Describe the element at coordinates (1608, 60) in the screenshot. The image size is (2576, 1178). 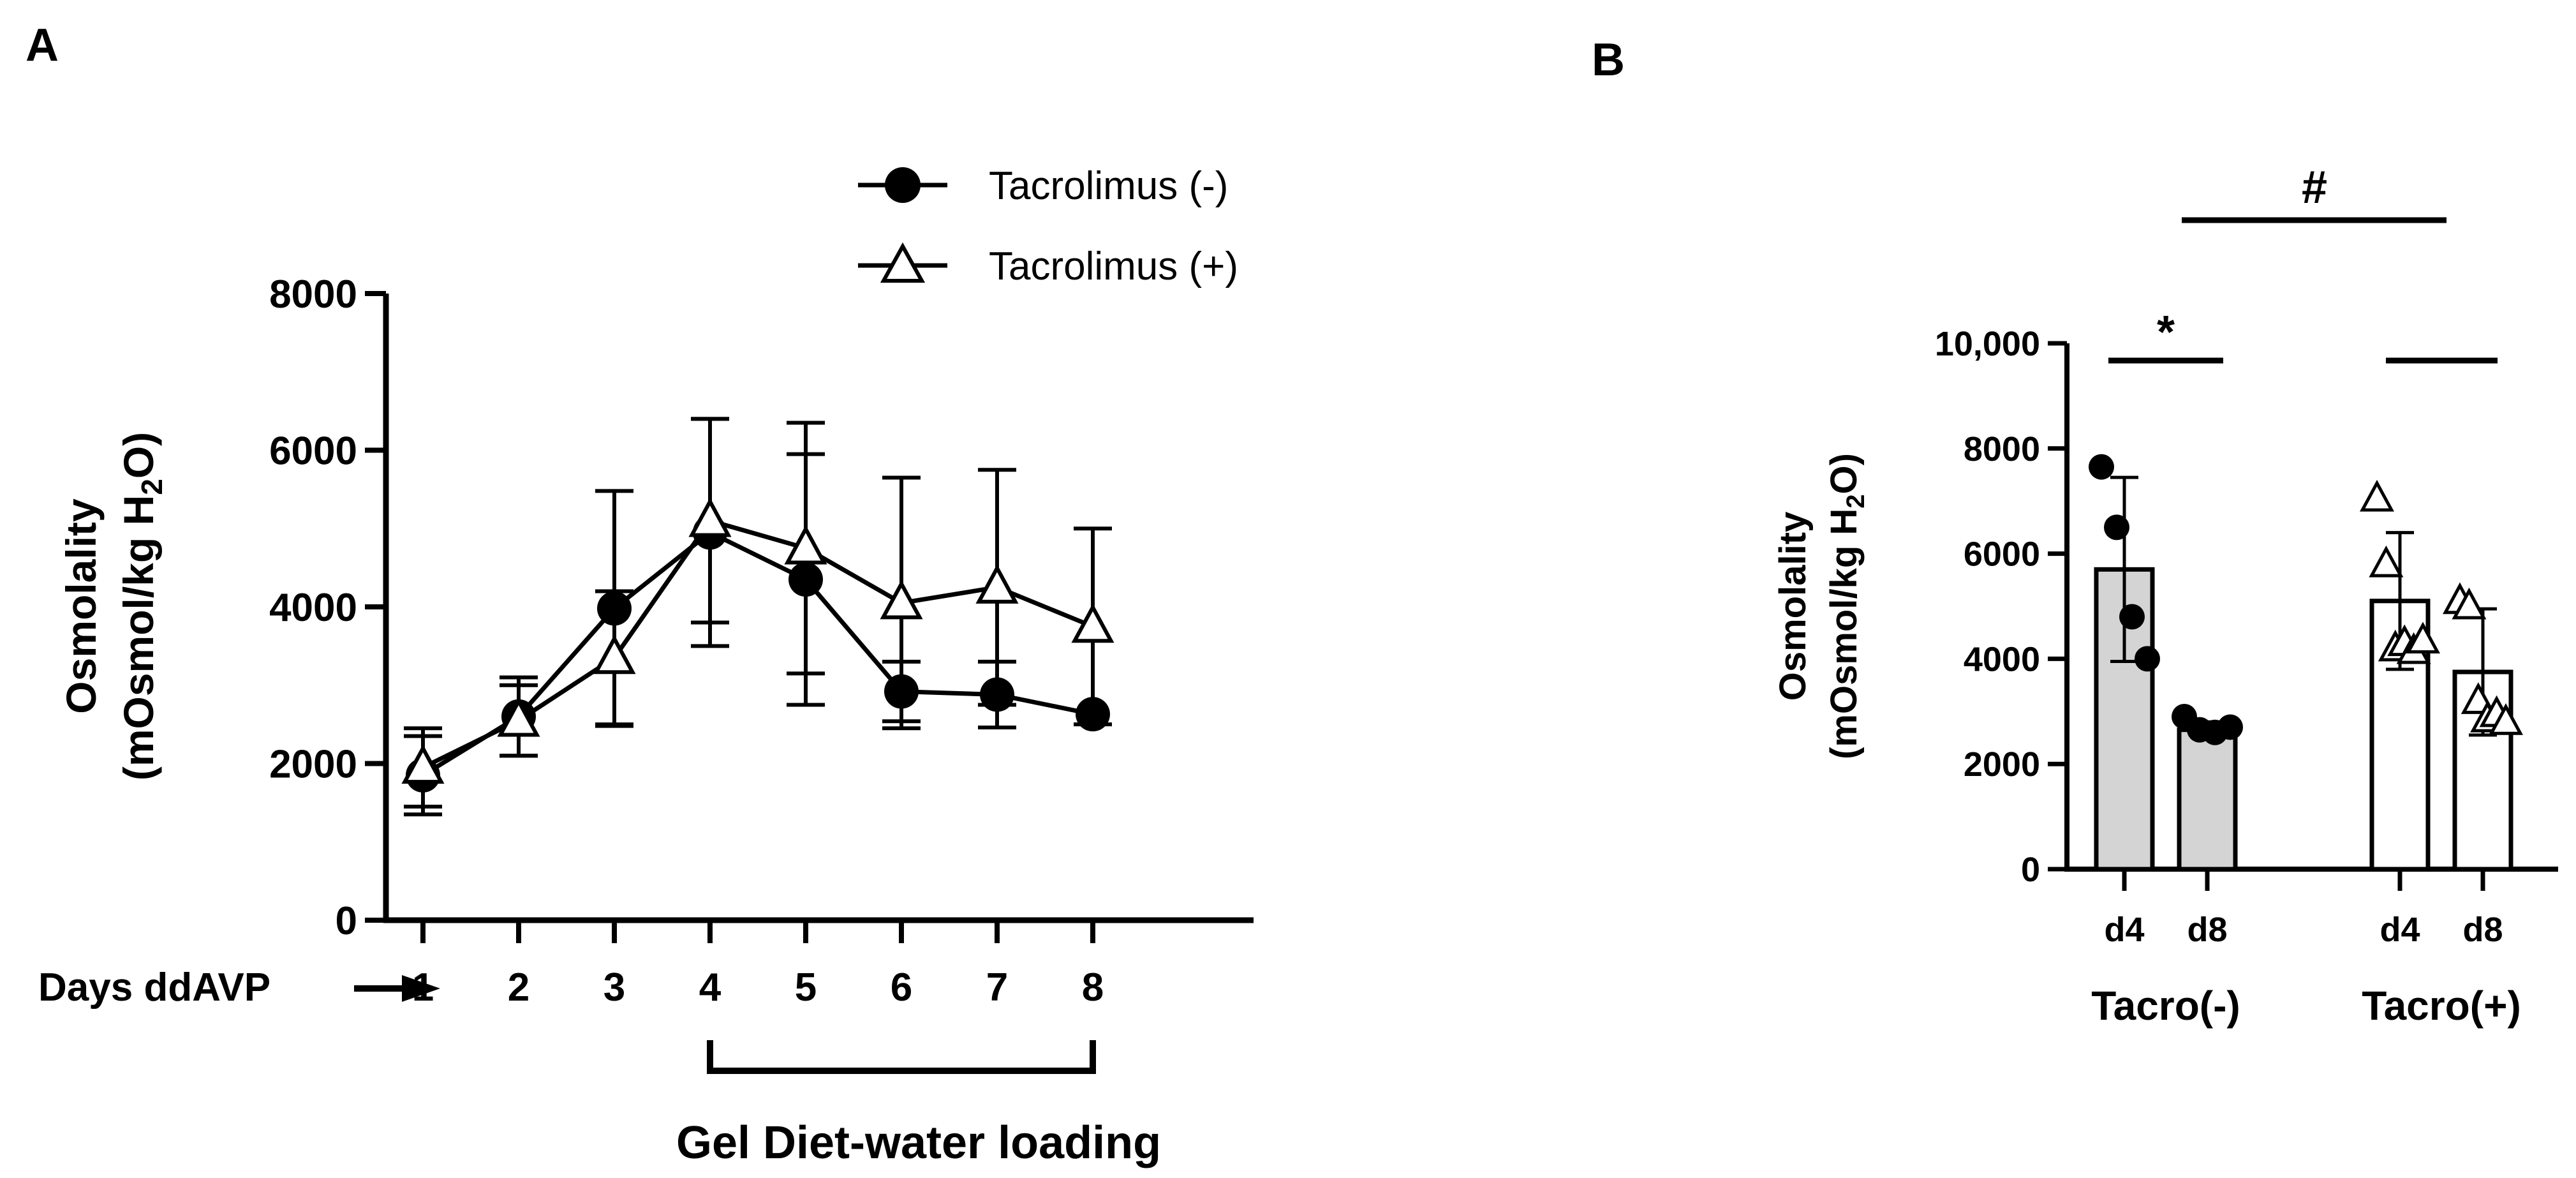
I see `panel-label-b: B` at that location.